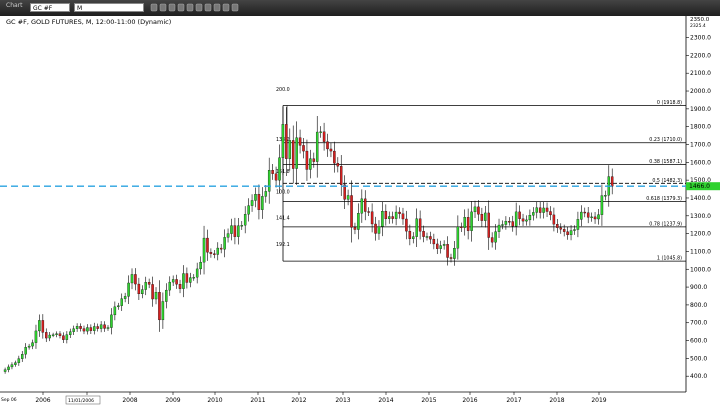  What do you see at coordinates (700, 144) in the screenshot?
I see `y-tick-label: 1700.0` at bounding box center [700, 144].